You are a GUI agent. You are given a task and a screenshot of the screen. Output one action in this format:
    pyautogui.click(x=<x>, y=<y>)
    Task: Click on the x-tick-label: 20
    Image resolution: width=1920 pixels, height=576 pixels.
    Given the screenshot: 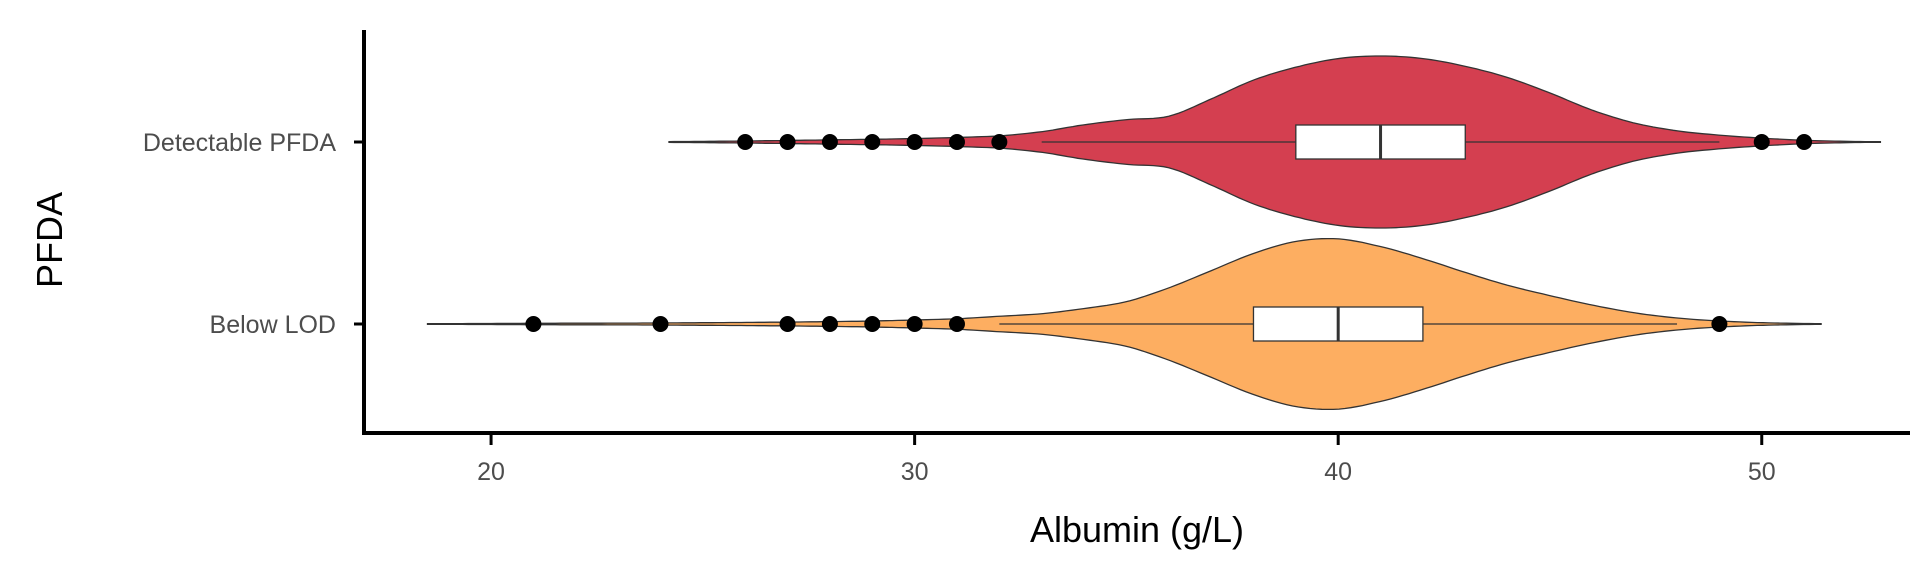 What is the action you would take?
    pyautogui.click(x=491, y=472)
    